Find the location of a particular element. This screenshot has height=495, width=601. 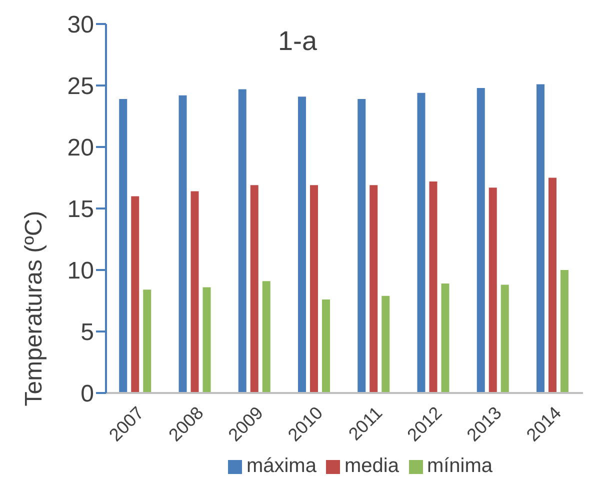

chart-title: 1-a is located at coordinates (298, 41).